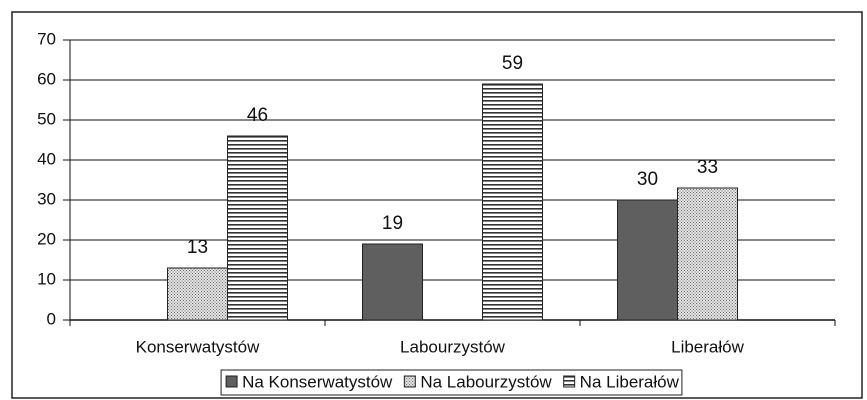 The image size is (867, 400). I want to click on data-label: 46, so click(257, 115).